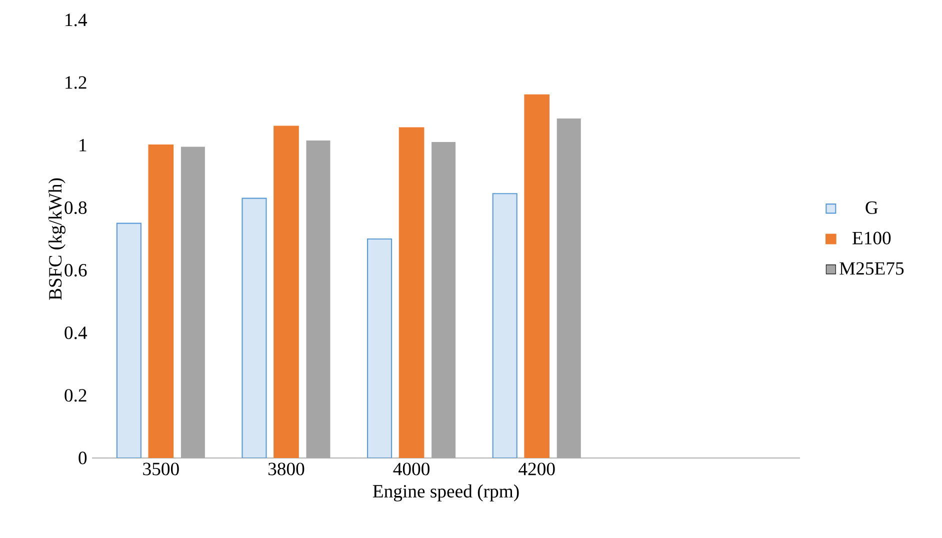  What do you see at coordinates (161, 469) in the screenshot?
I see `x-tick-label: 3500` at bounding box center [161, 469].